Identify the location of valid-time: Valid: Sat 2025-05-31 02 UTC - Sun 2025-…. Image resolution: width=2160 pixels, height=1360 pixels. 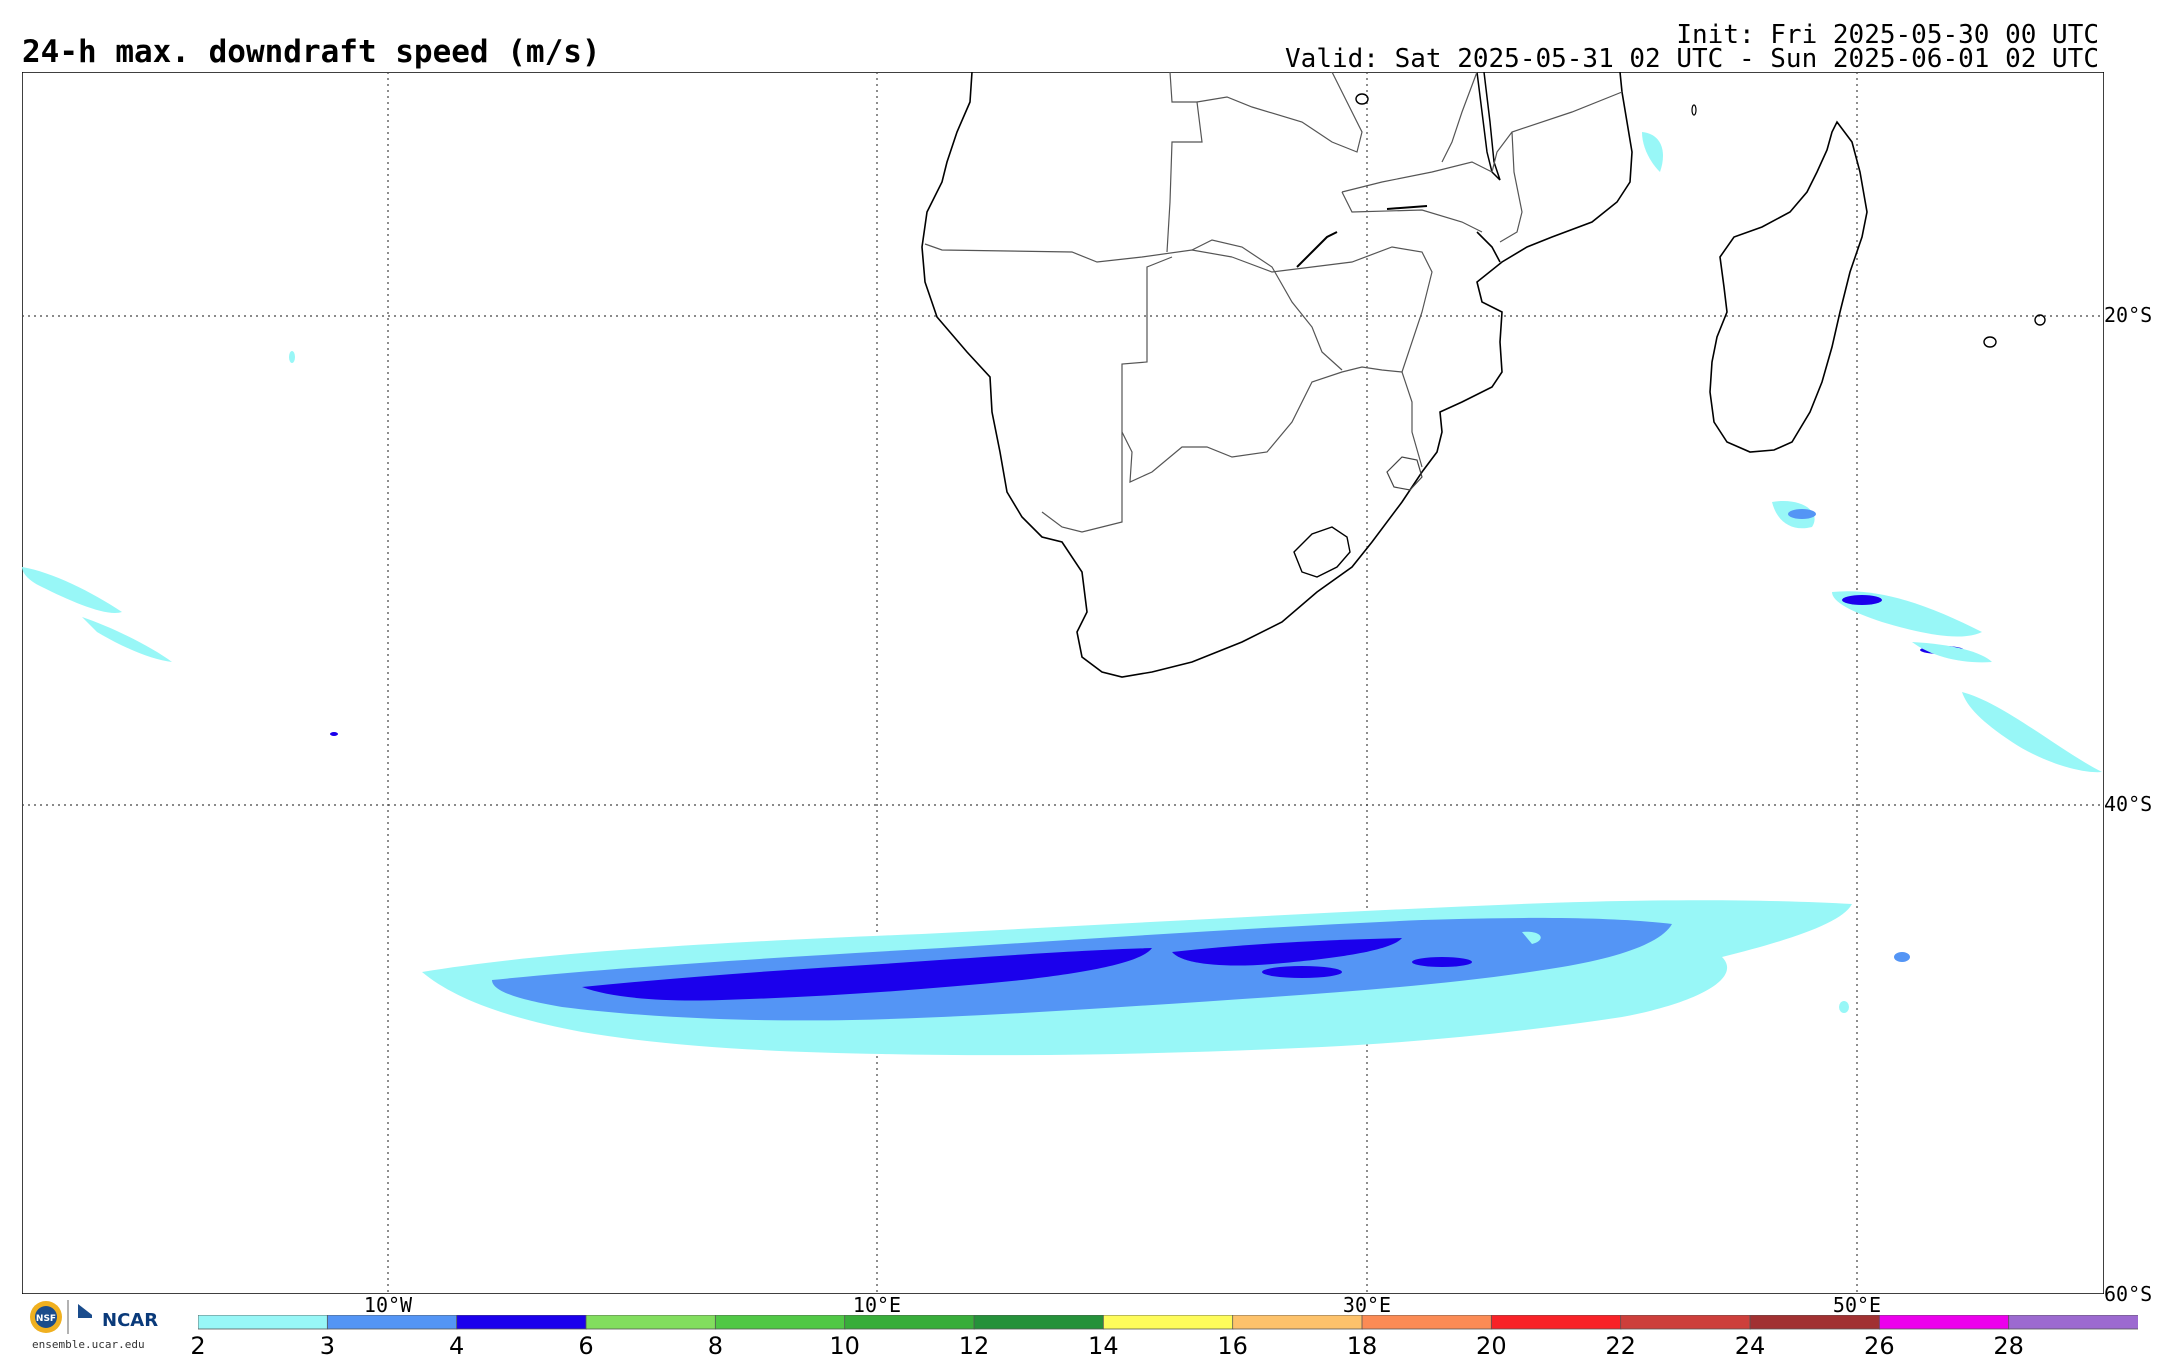
(1692, 59).